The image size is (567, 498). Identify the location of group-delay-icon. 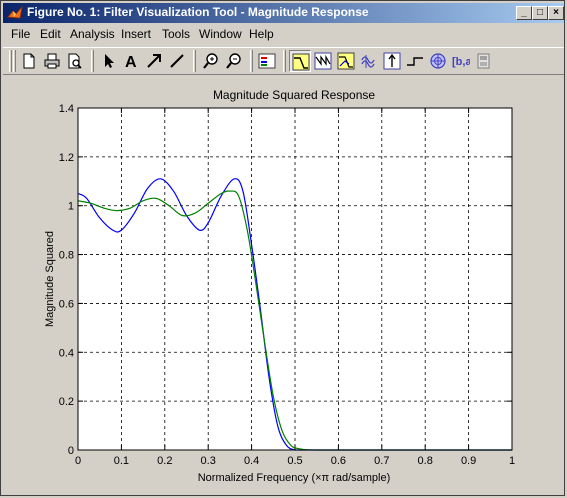
(368, 61).